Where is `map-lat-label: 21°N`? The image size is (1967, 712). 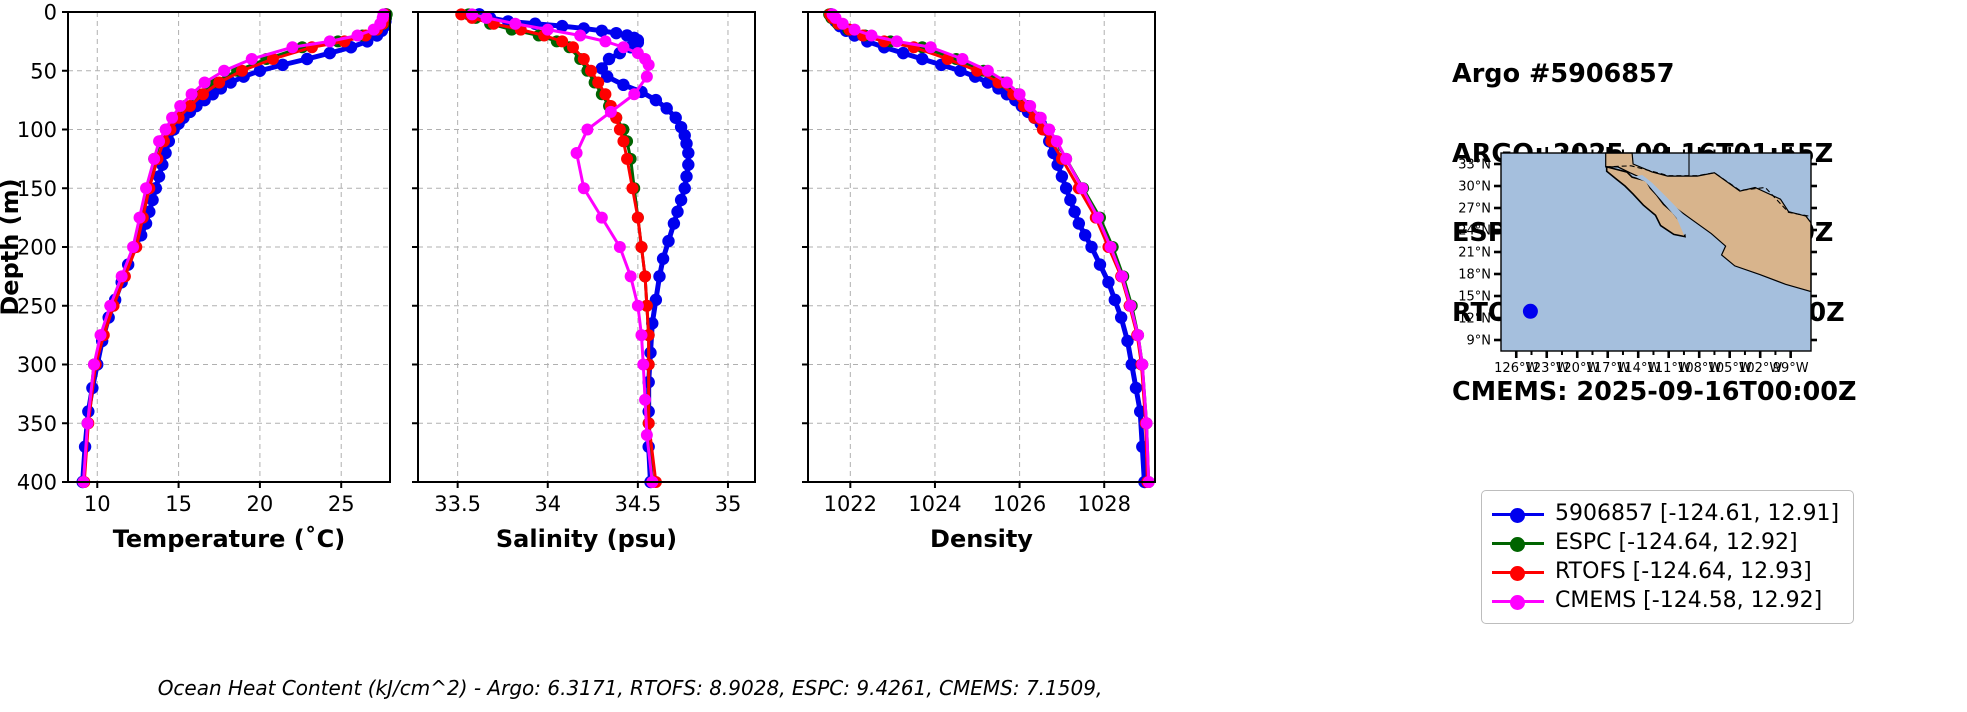
map-lat-label: 21°N is located at coordinates (1474, 253).